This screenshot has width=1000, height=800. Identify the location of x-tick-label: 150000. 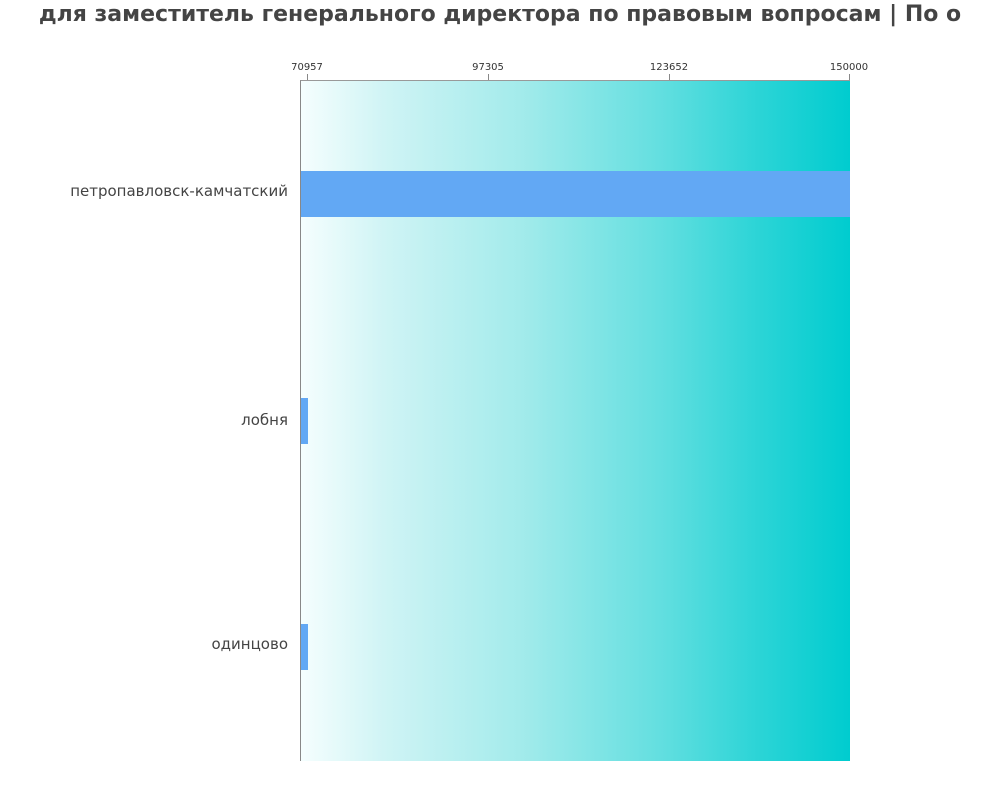
(849, 67).